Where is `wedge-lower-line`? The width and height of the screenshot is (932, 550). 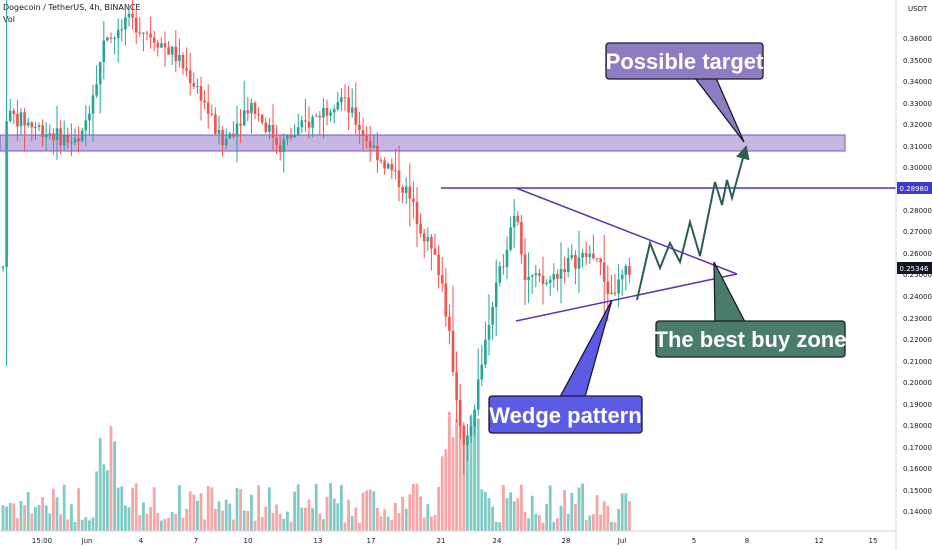 wedge-lower-line is located at coordinates (626, 297).